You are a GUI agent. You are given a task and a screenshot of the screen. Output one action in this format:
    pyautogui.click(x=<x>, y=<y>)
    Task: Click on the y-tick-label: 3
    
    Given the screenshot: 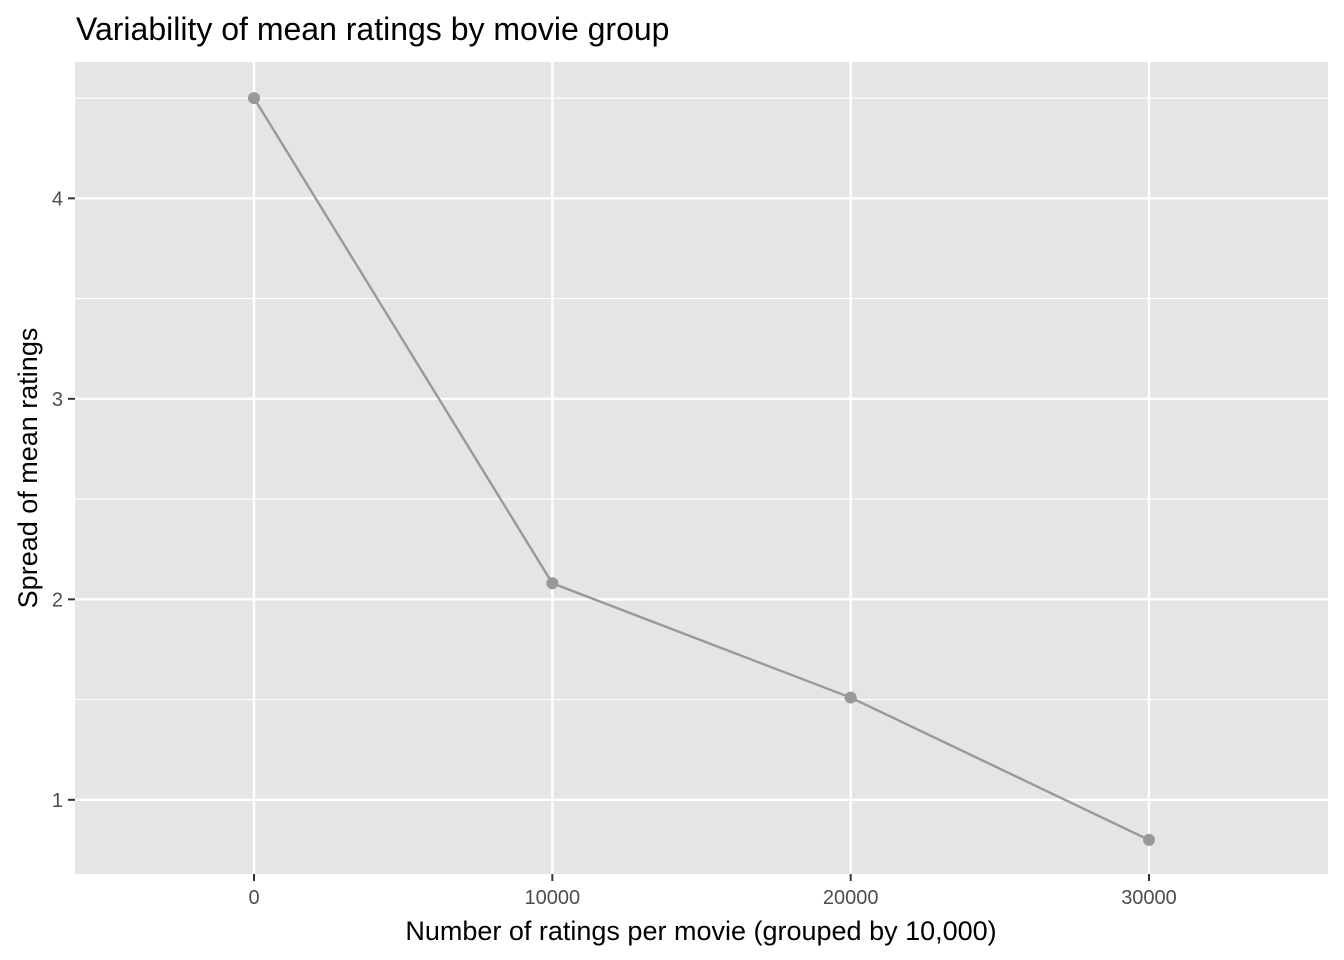 What is the action you would take?
    pyautogui.click(x=57, y=400)
    